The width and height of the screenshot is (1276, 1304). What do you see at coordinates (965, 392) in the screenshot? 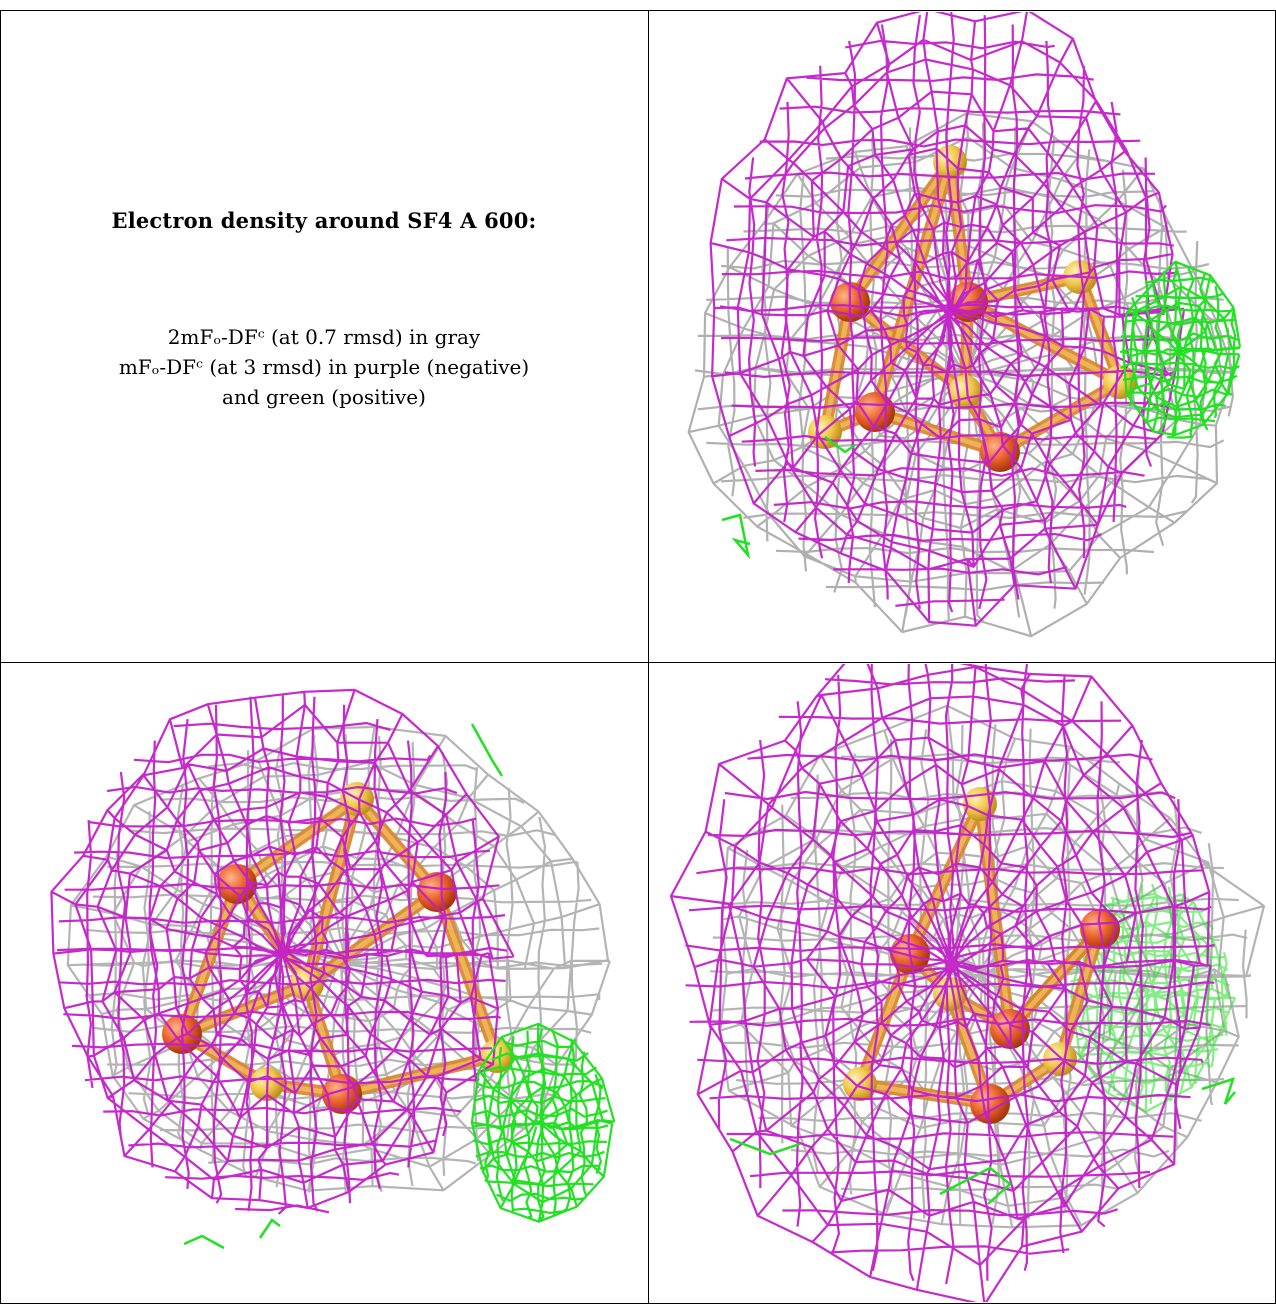
I see `sulfur-atom` at bounding box center [965, 392].